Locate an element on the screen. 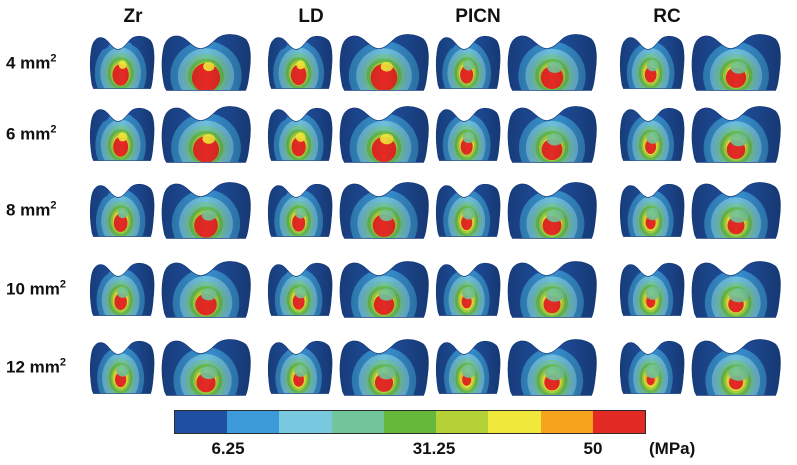 The image size is (797, 465). column-header-ld: LD is located at coordinates (311, 16).